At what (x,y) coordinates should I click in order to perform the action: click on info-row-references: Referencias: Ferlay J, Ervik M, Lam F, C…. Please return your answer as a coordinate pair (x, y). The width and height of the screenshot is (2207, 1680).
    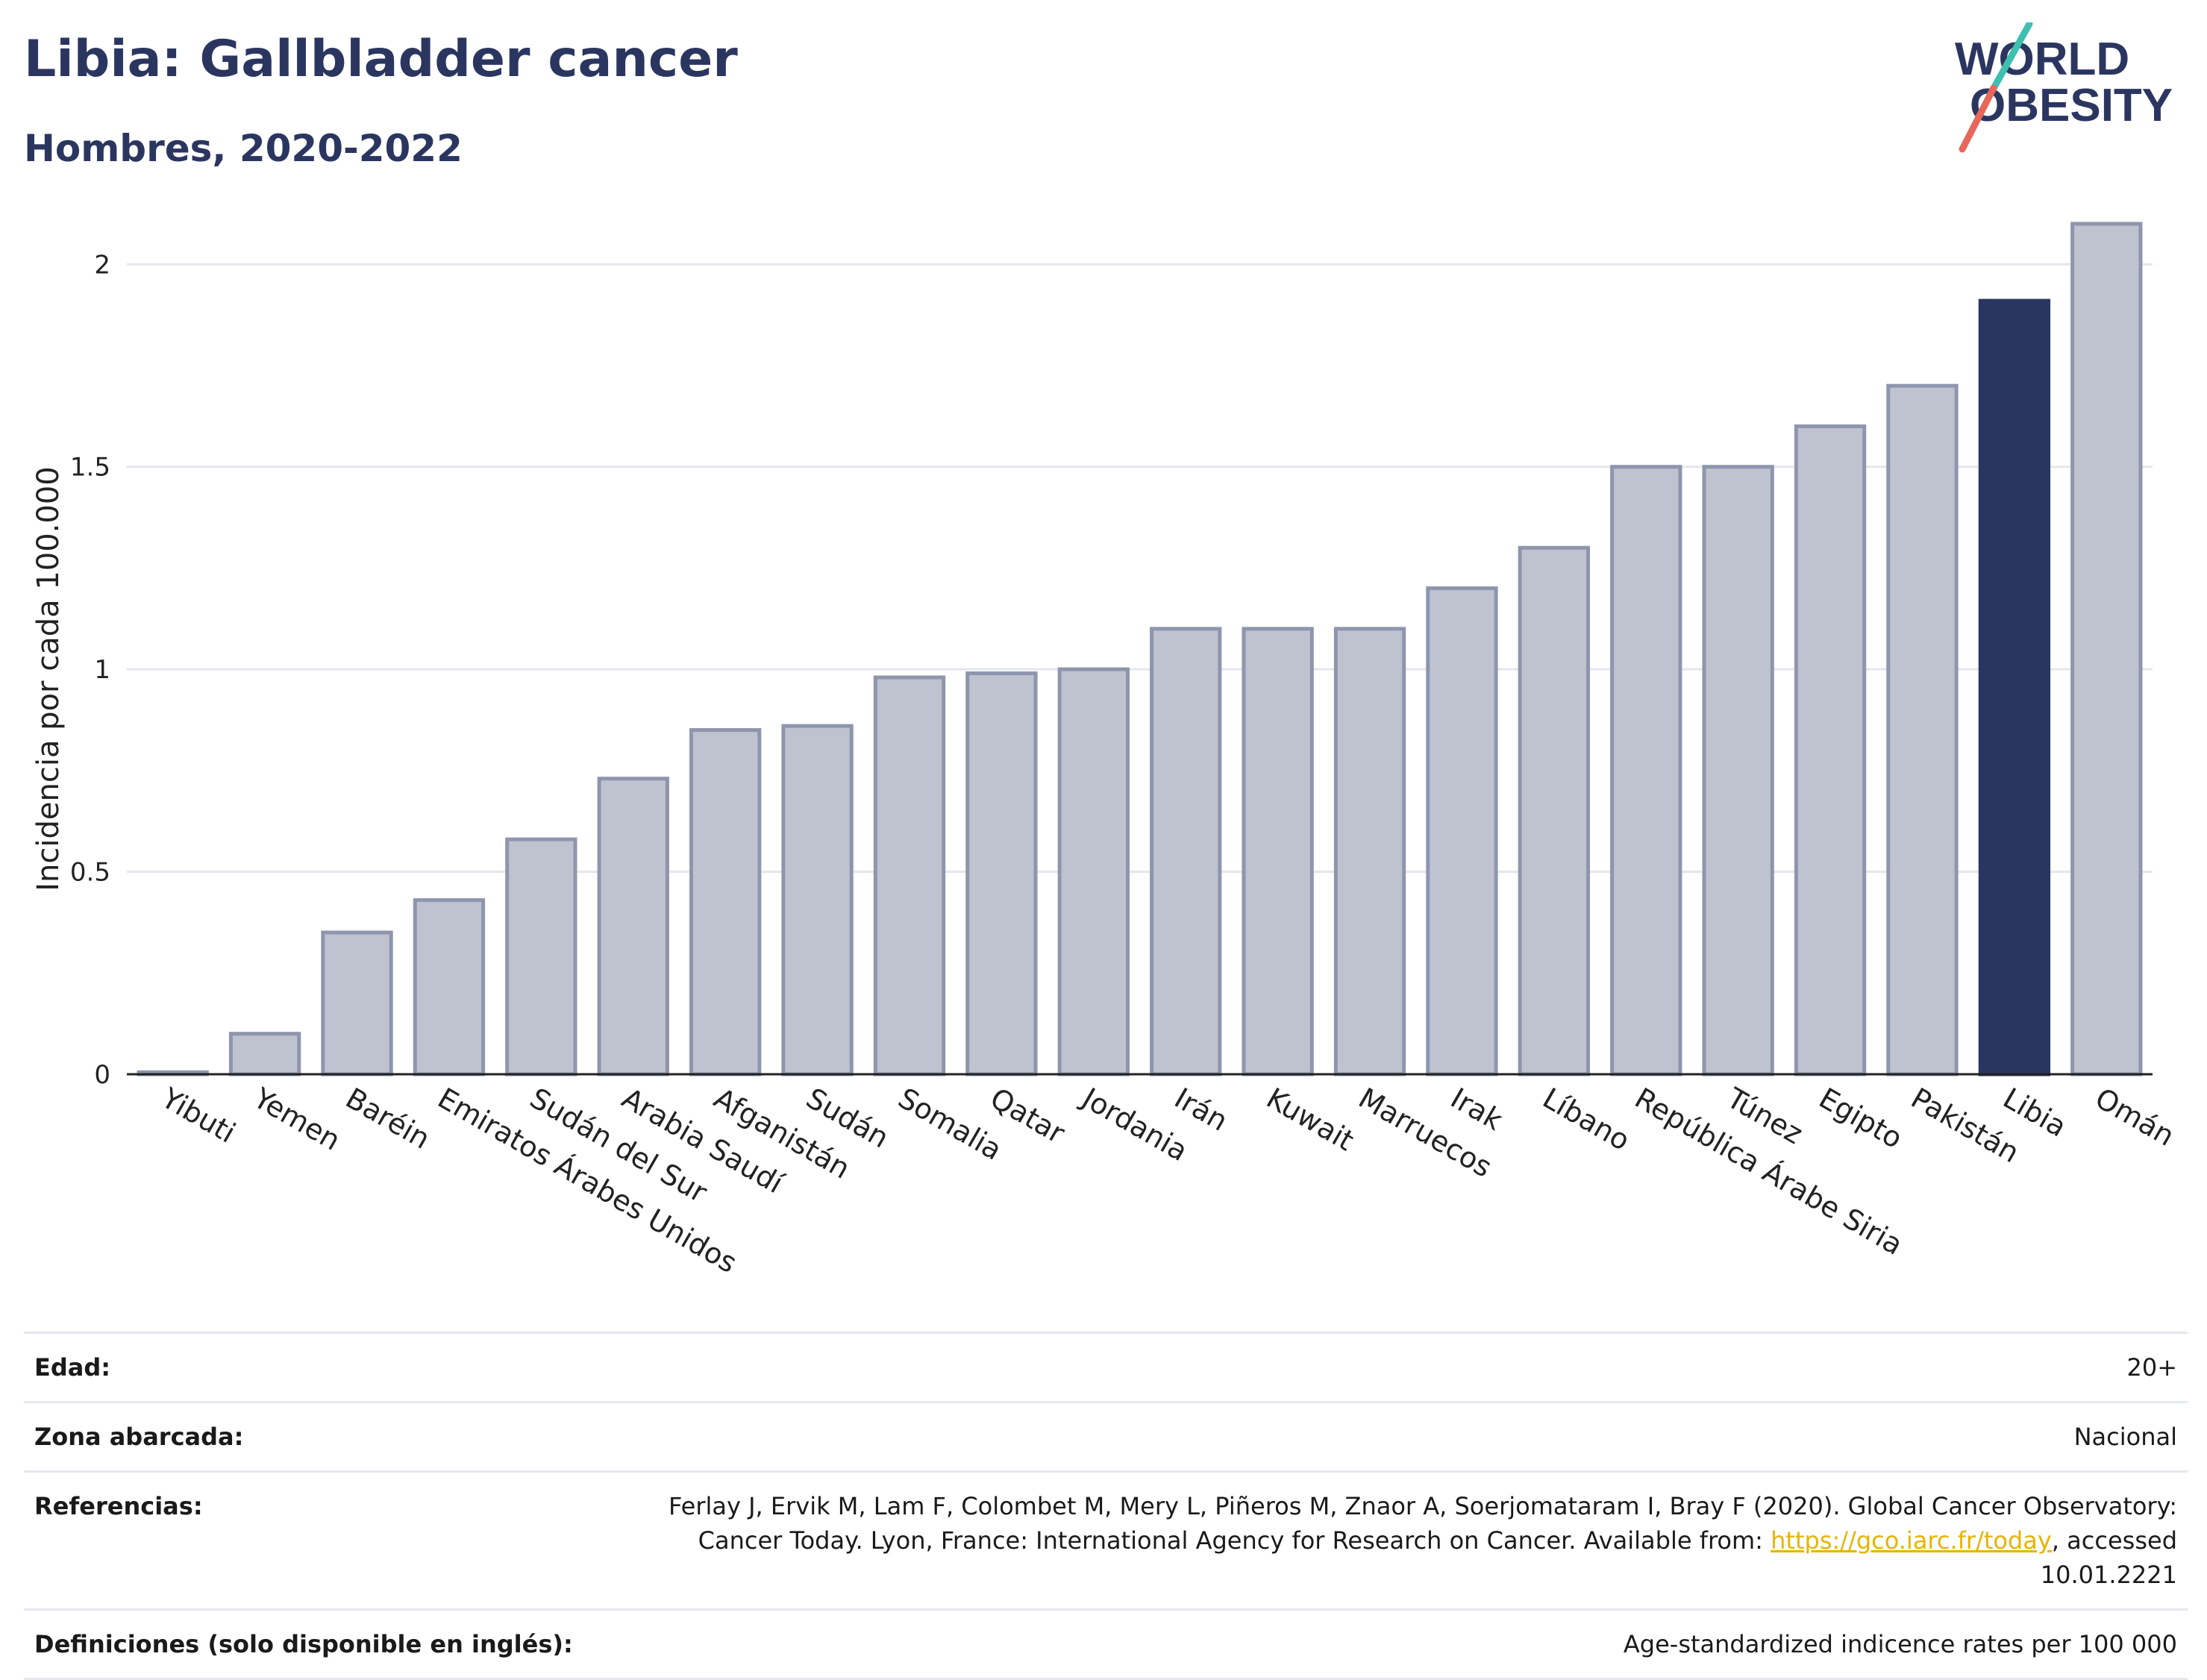
    Looking at the image, I should click on (1106, 1539).